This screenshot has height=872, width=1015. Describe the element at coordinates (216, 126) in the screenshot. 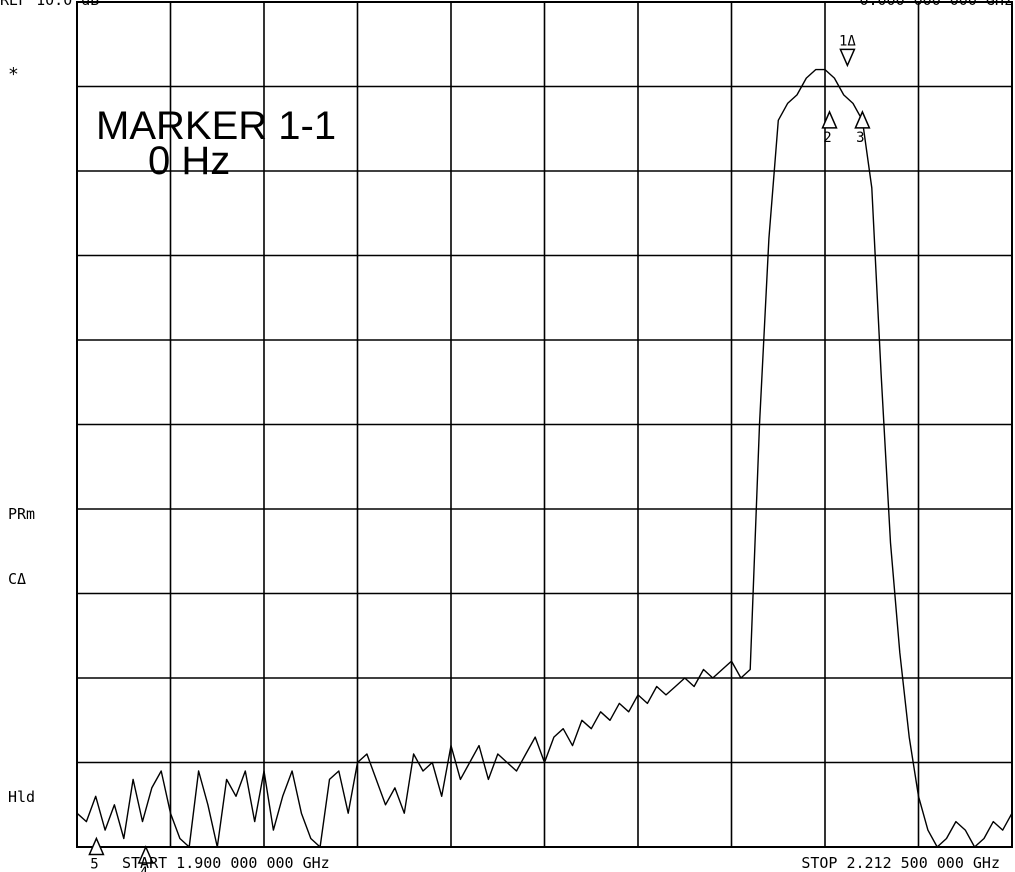

I see `marker-readout-line1: MARKER 1-1` at that location.